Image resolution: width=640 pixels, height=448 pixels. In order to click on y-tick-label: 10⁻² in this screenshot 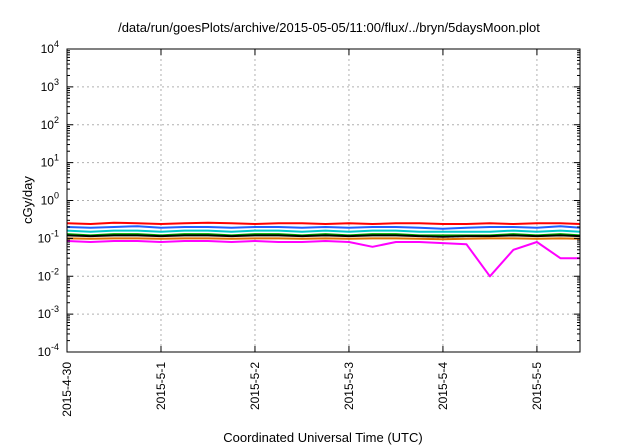, I will do `click(48, 274)`.